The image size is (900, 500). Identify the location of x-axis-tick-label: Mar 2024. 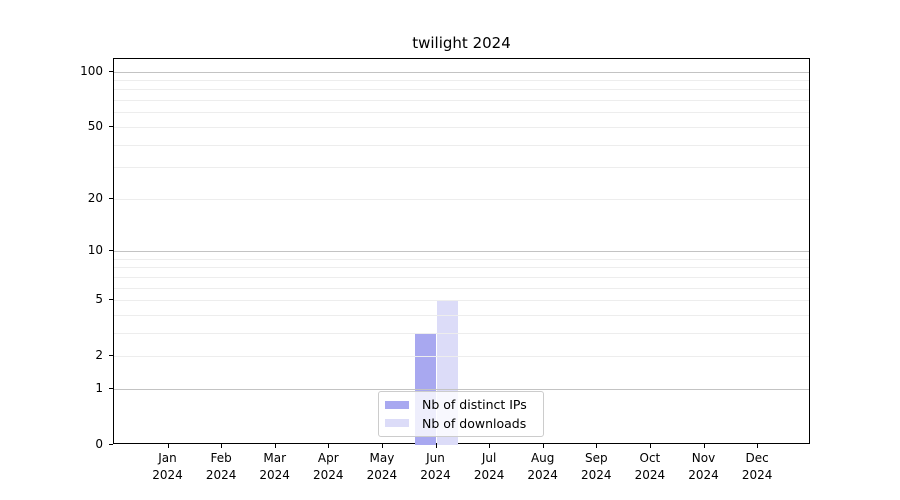
(274, 466).